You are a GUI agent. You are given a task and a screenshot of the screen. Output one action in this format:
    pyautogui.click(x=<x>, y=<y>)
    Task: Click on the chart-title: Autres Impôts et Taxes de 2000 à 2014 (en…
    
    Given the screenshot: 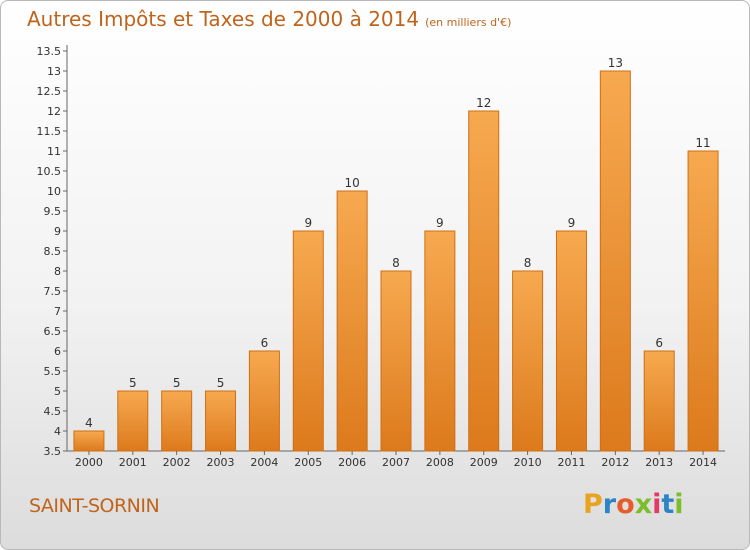 What is the action you would take?
    pyautogui.click(x=269, y=19)
    